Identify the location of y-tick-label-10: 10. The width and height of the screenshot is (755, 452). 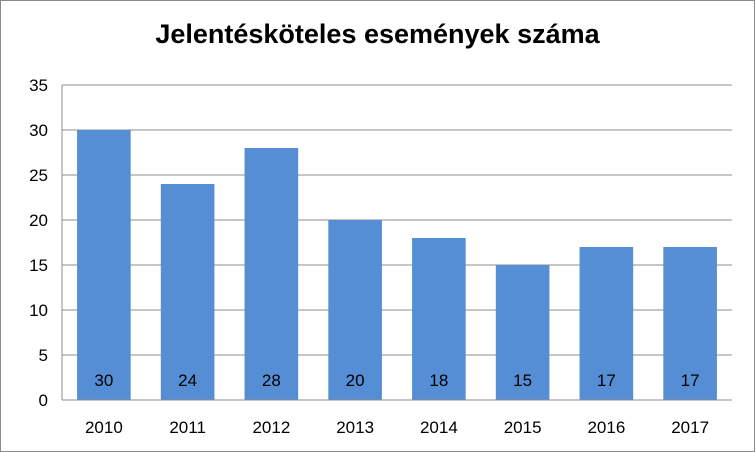
(38, 310).